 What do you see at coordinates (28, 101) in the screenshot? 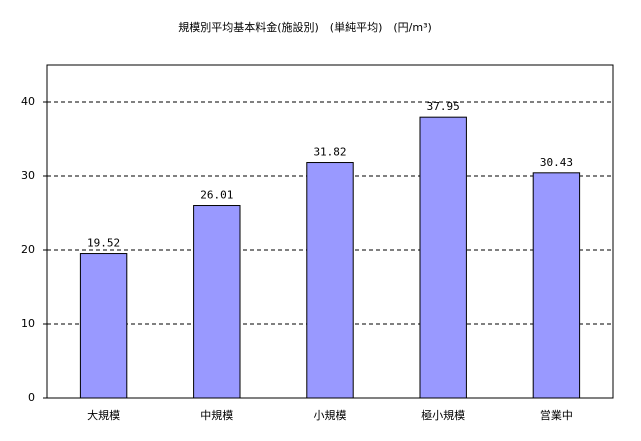
I see `y-tick-label: 40` at bounding box center [28, 101].